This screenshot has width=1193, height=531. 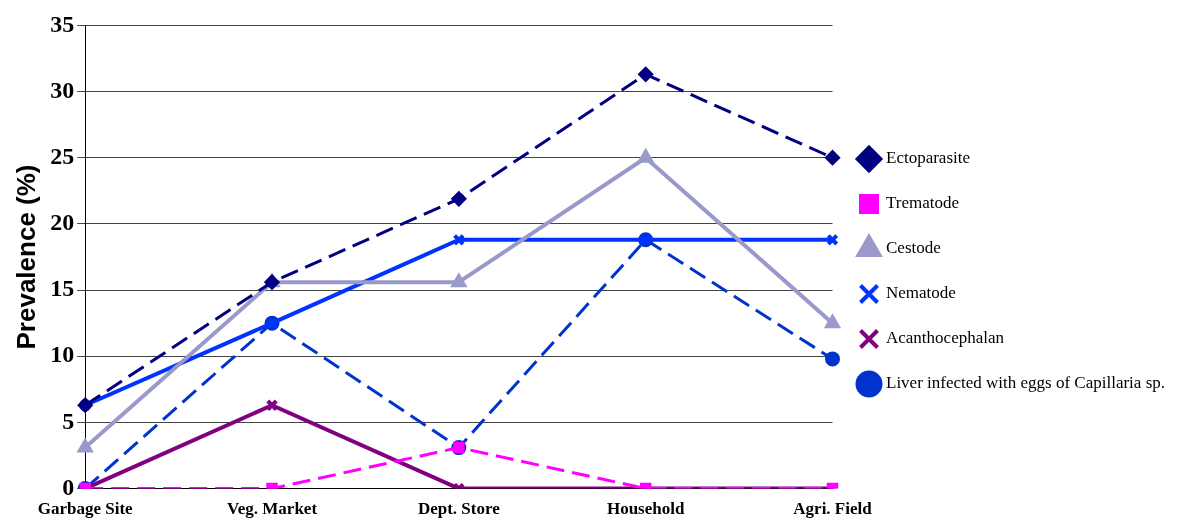 I want to click on y-tick-label: 15, so click(x=62, y=288).